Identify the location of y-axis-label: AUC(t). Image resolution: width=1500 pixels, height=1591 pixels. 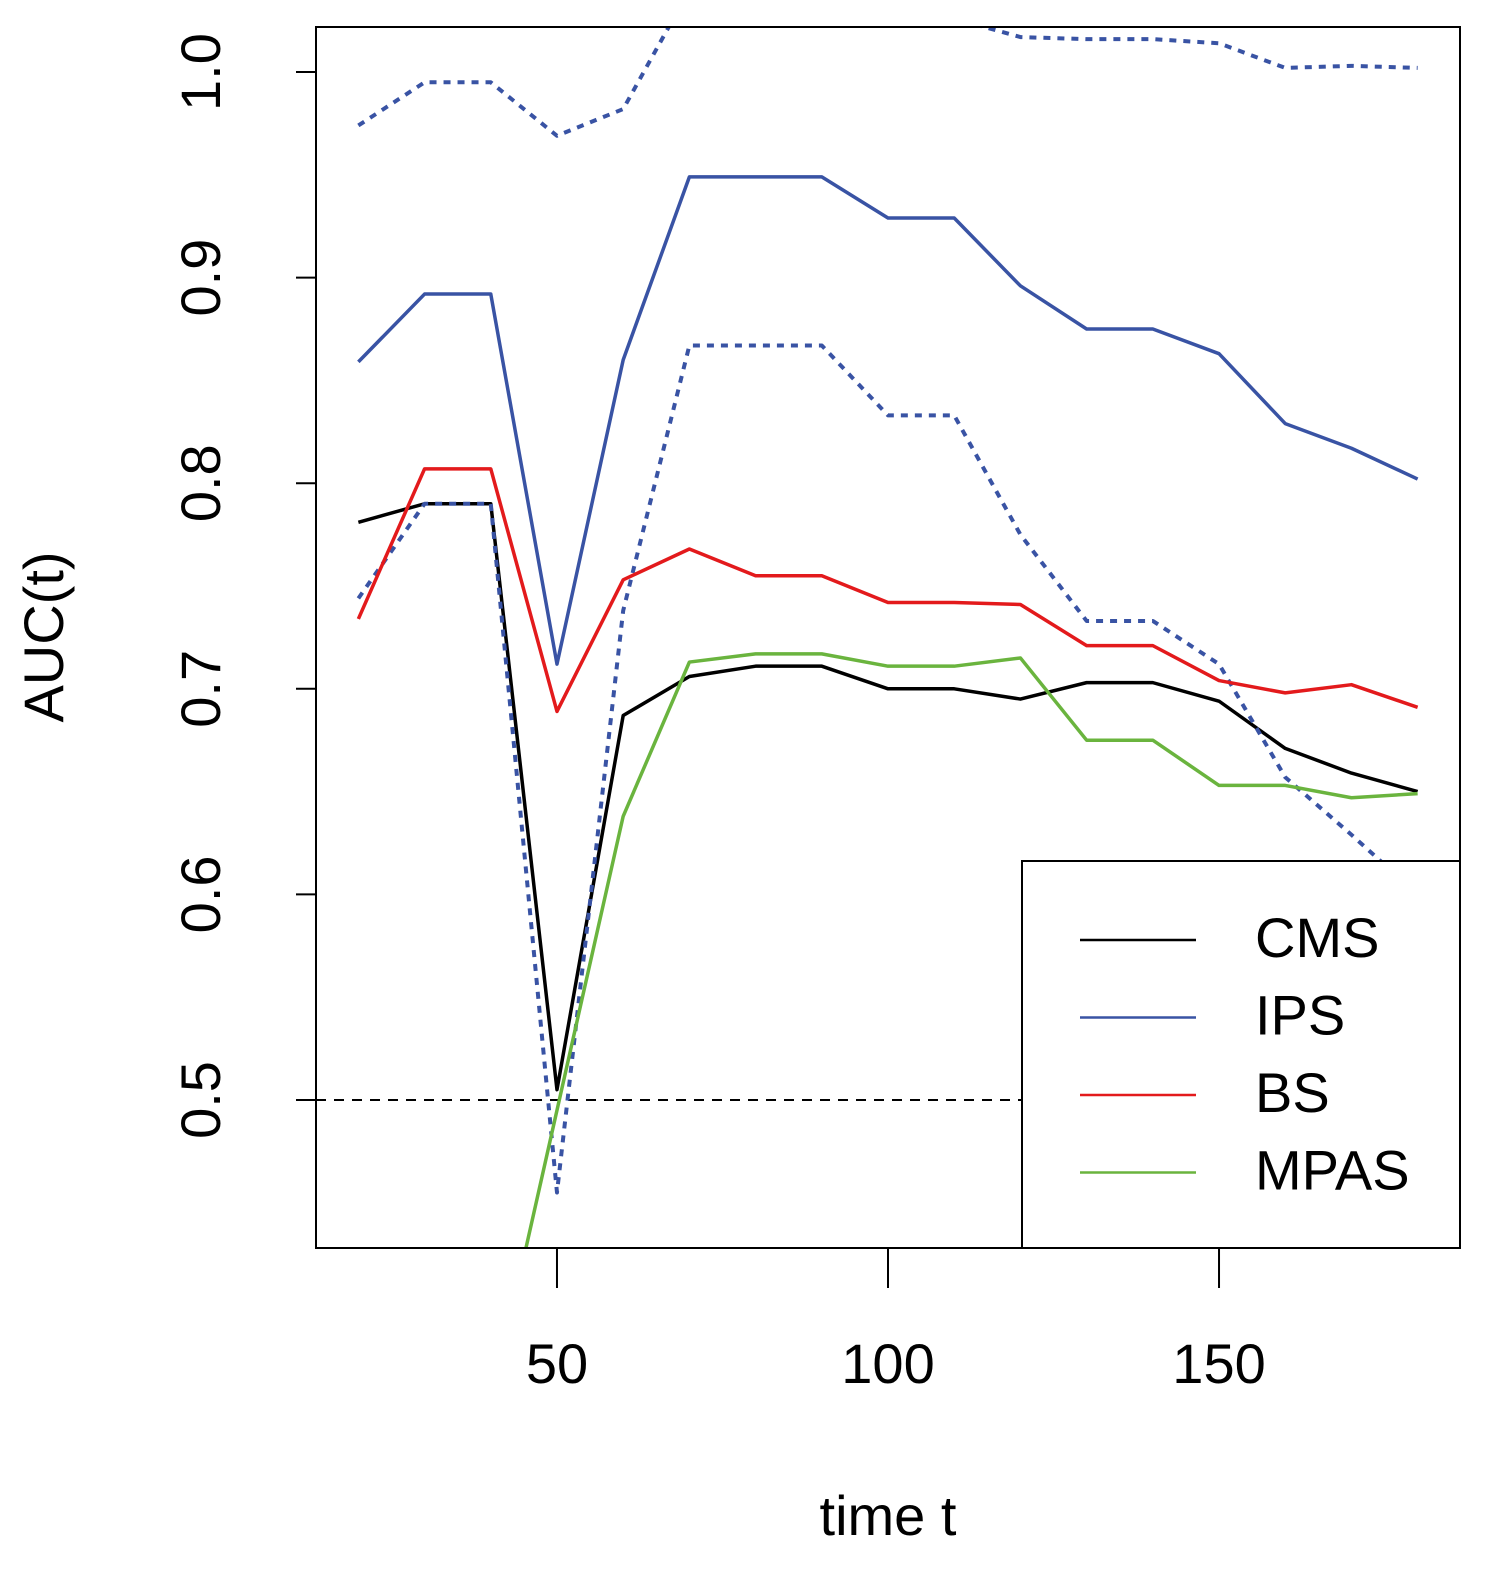
(43, 636).